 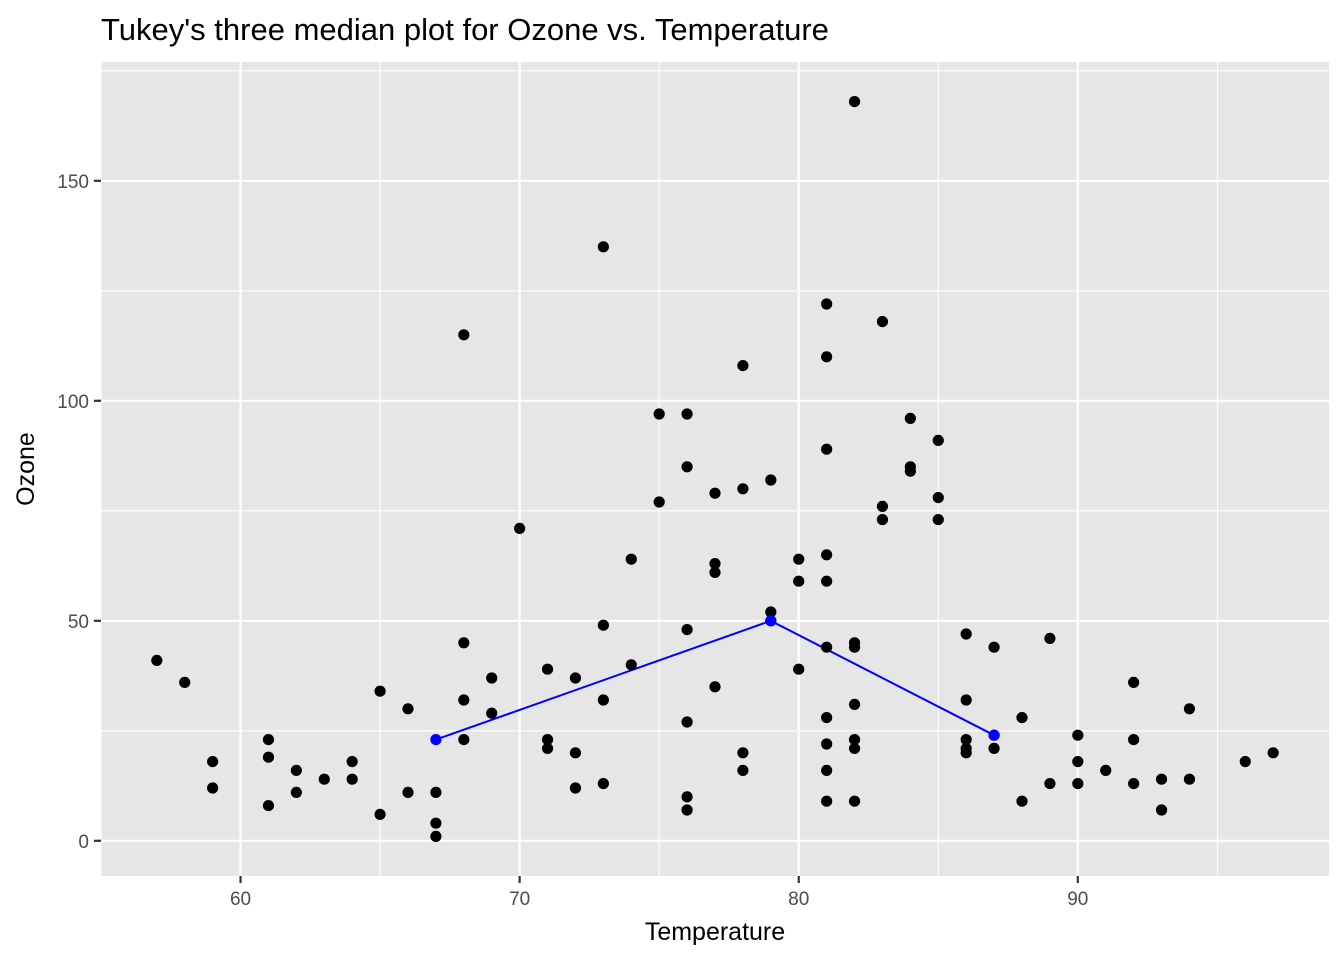 I want to click on x-tick-label: 70, so click(x=519, y=899).